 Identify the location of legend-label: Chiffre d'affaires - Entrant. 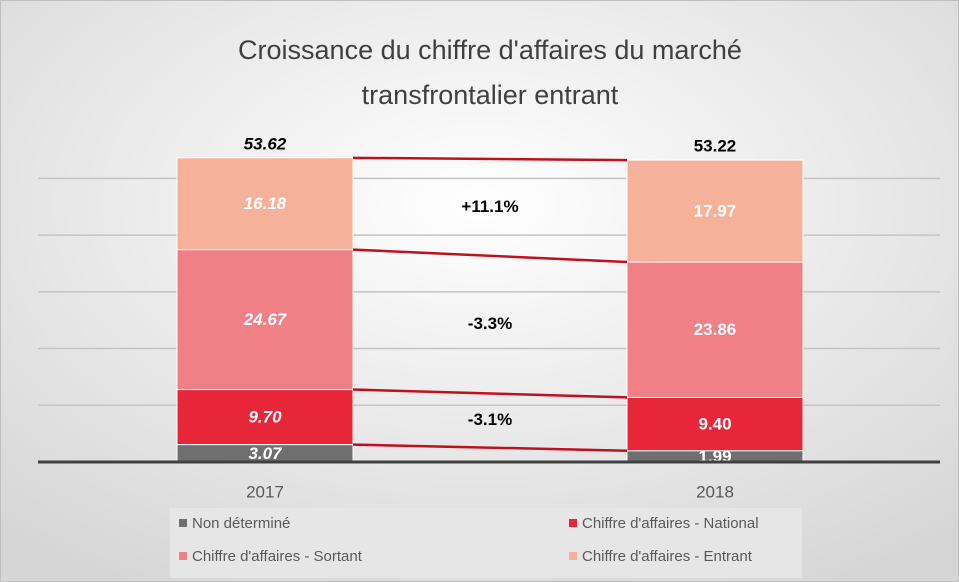
(667, 556).